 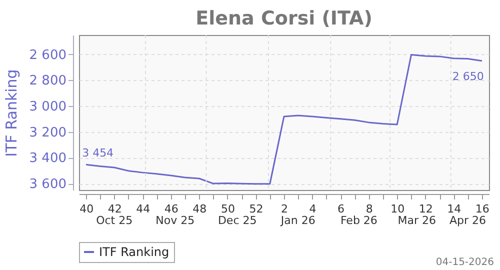 I want to click on x-tick-label: 50, so click(x=227, y=209).